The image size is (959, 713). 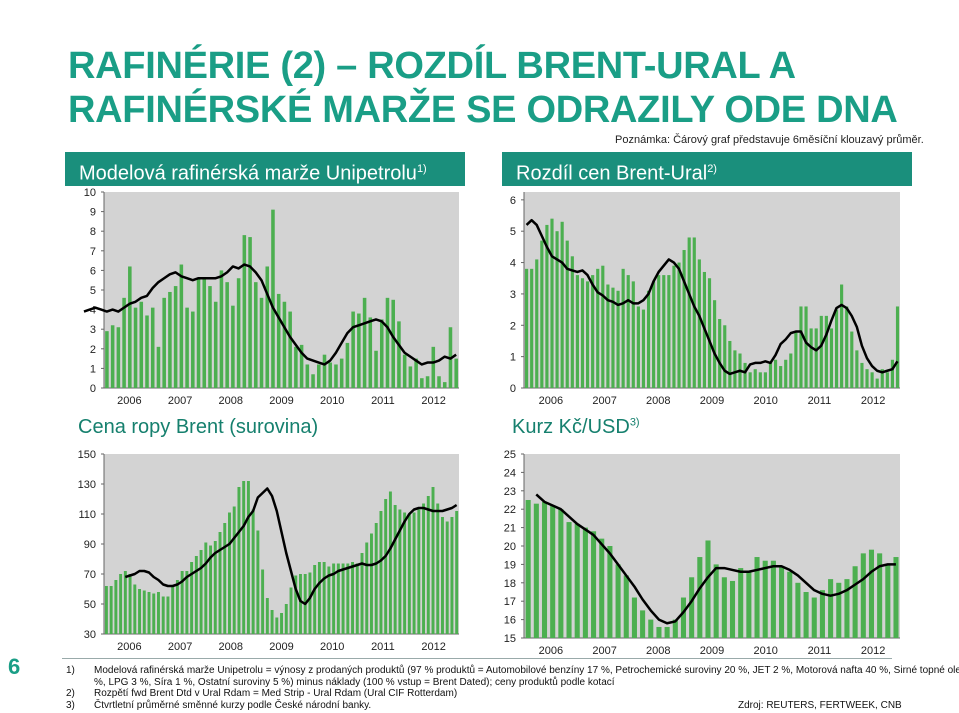 What do you see at coordinates (634, 422) in the screenshot?
I see `footnote-ref: 3)` at bounding box center [634, 422].